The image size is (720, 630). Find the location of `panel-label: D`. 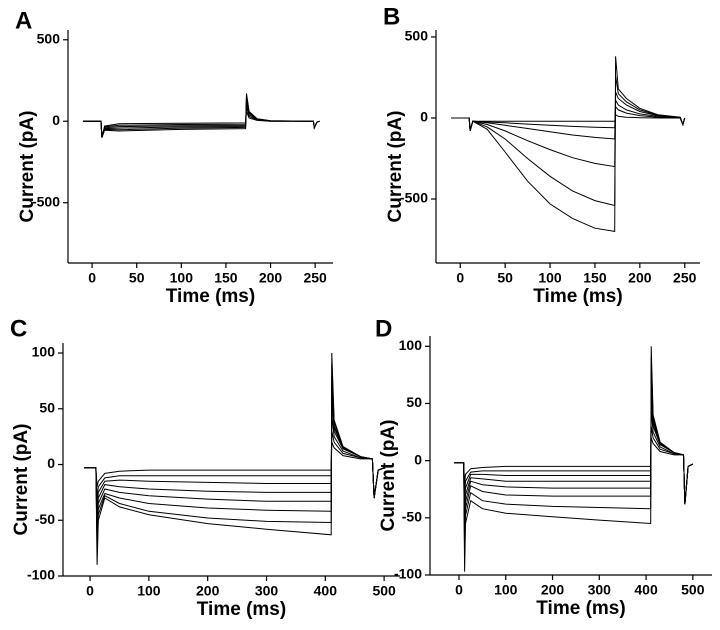

panel-label: D is located at coordinates (383, 328).